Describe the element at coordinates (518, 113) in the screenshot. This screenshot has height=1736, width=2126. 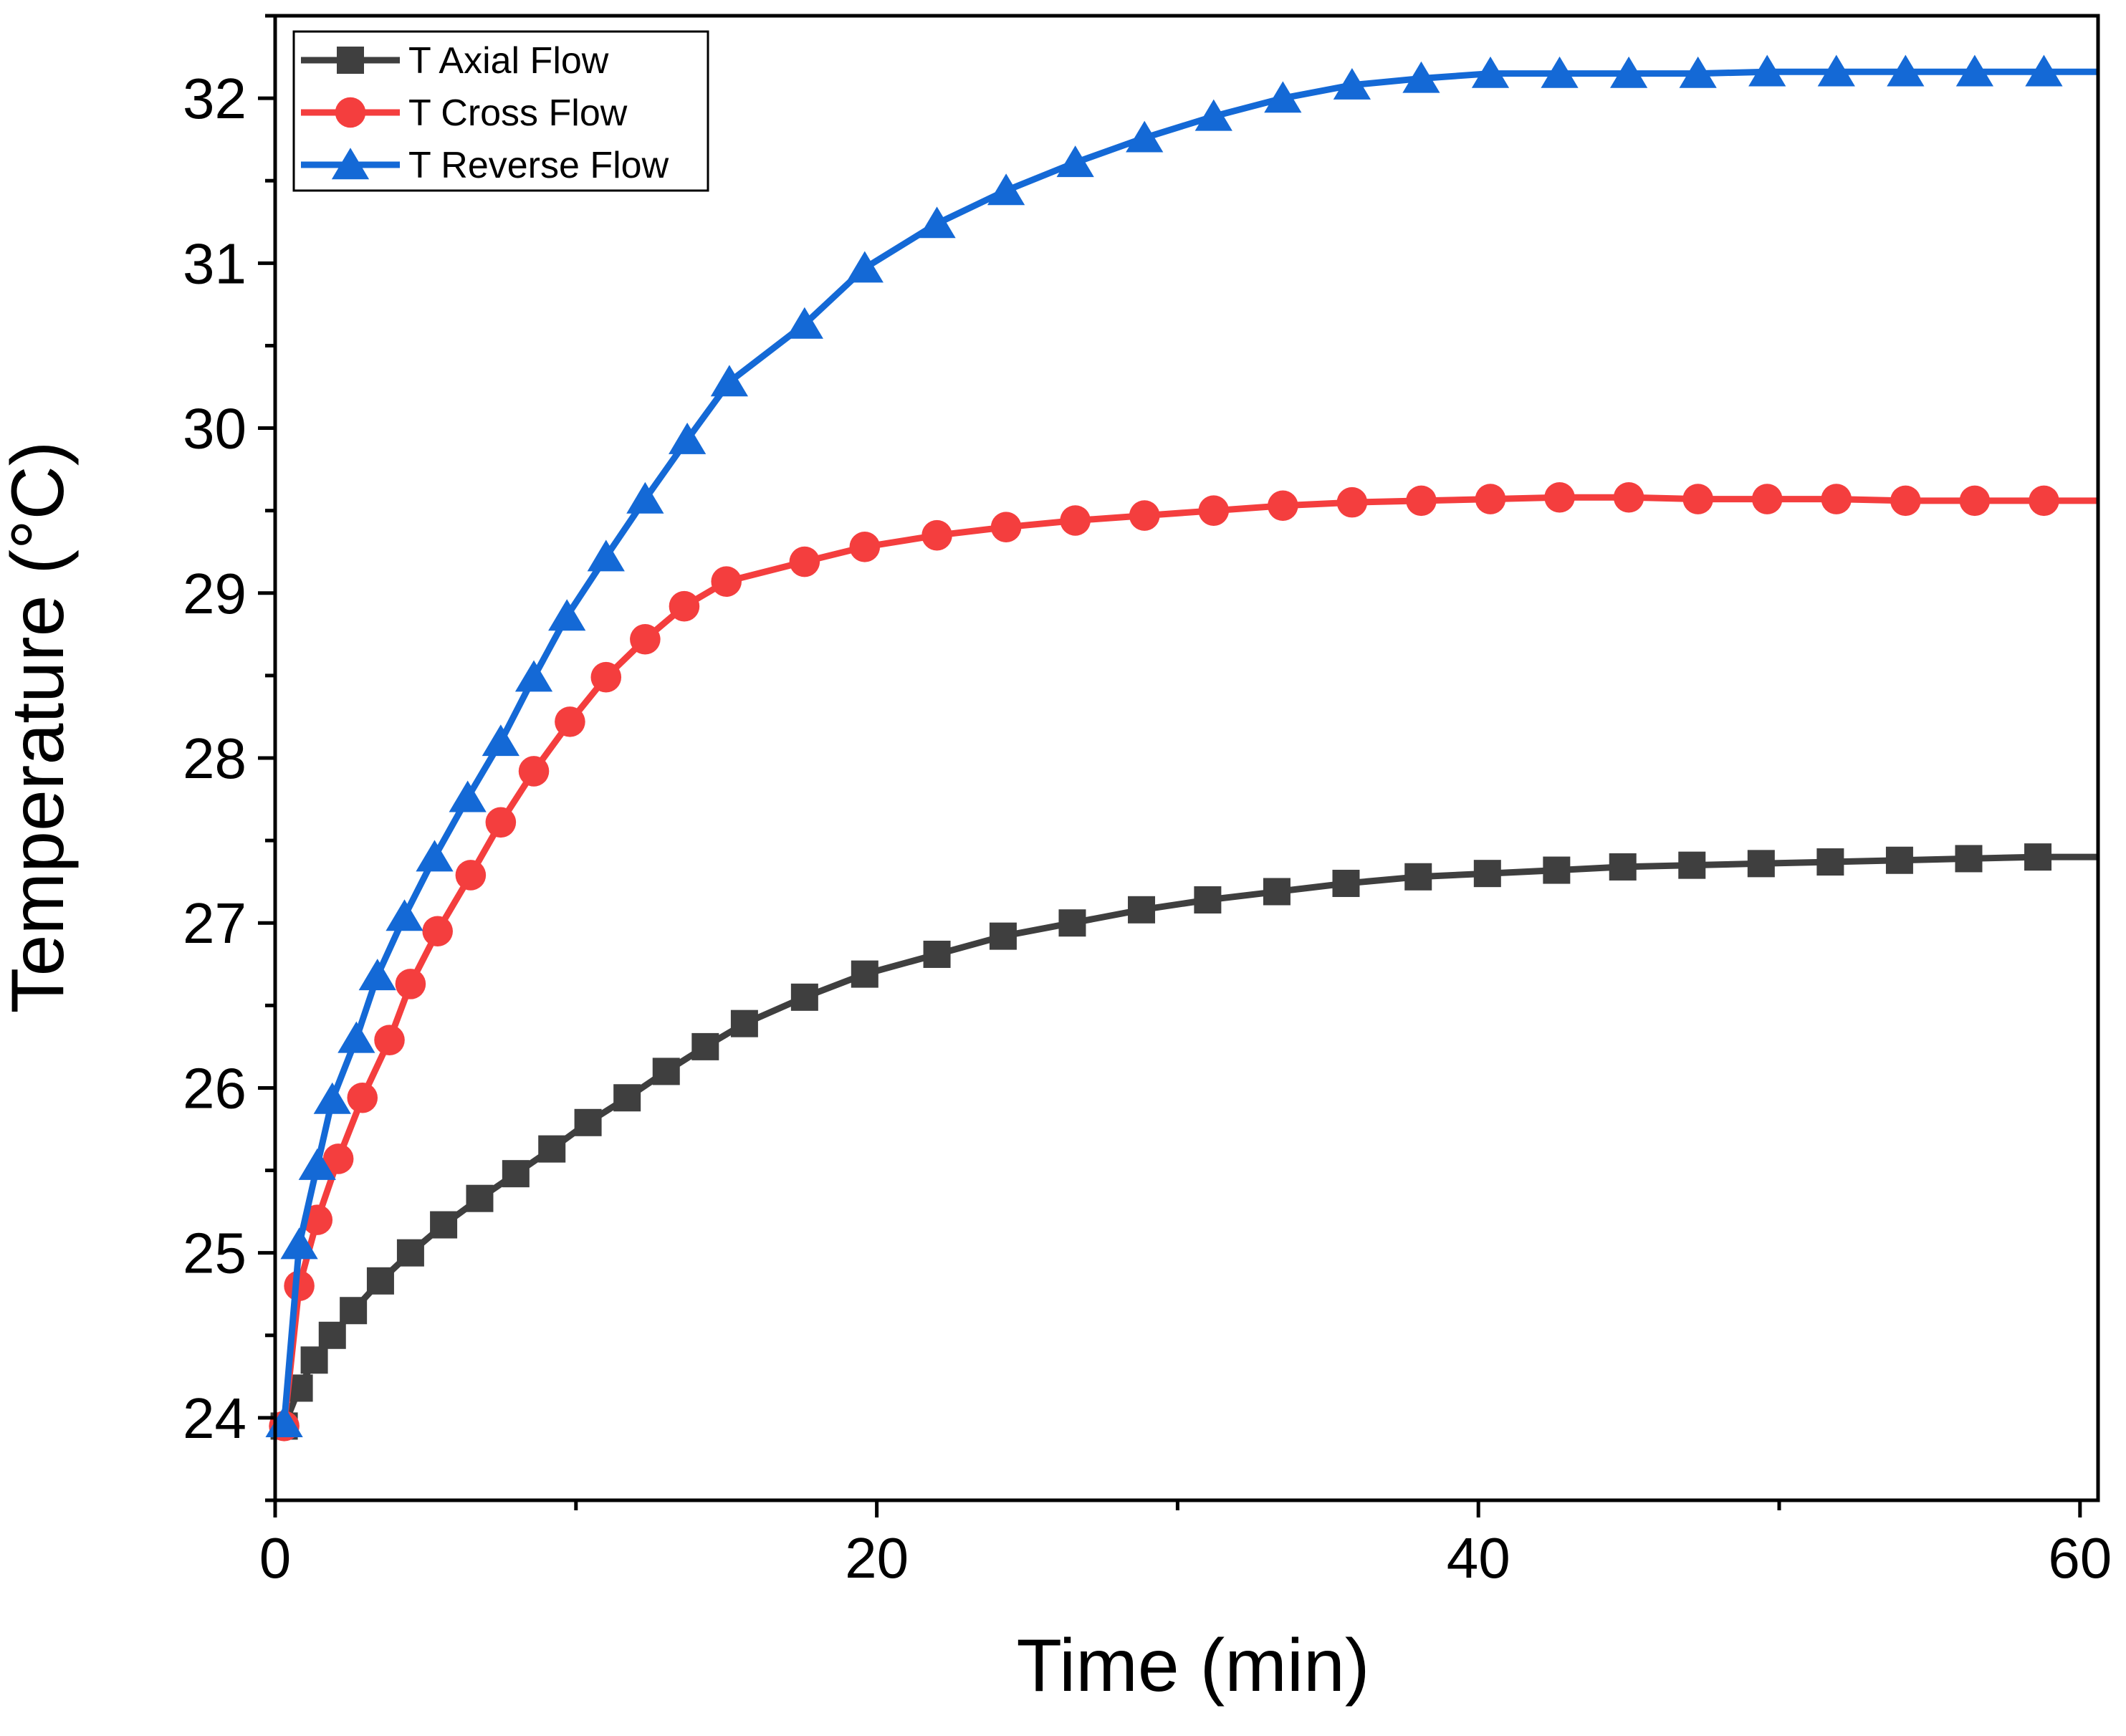
I see `legend-label: T Cross Flow` at that location.